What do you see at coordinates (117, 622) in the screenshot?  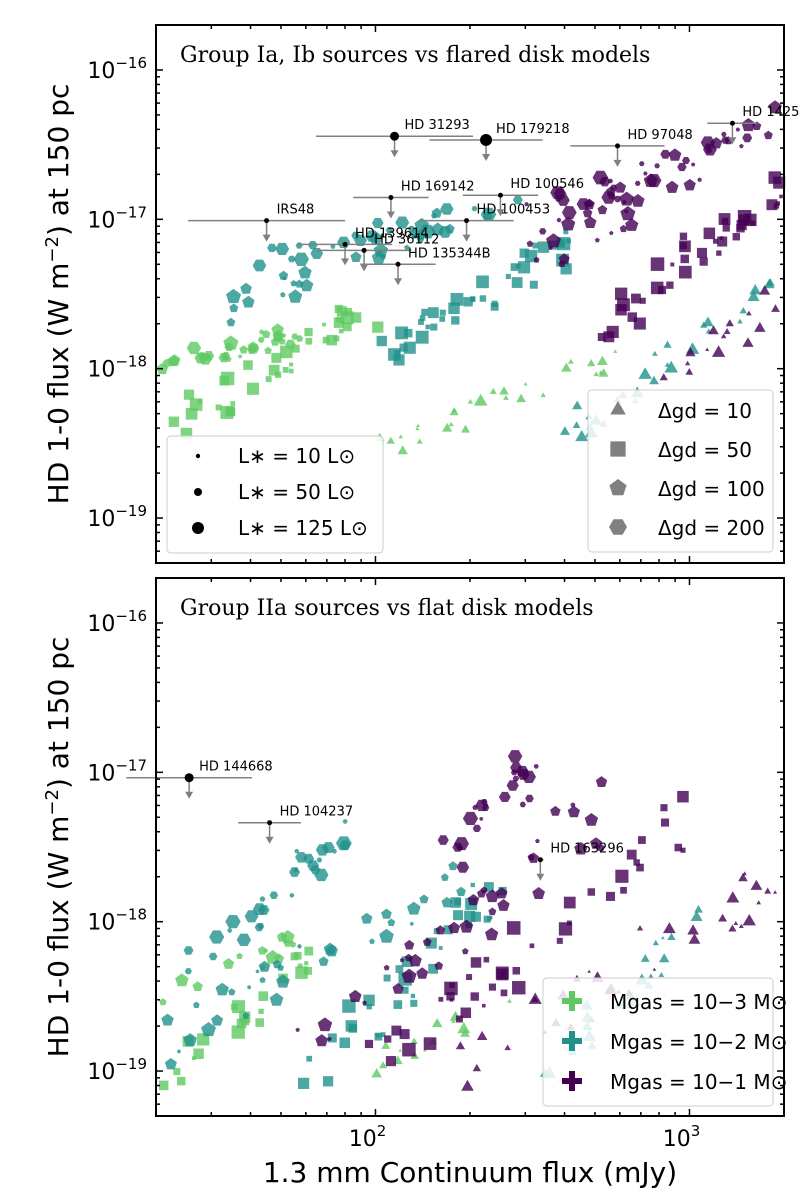 I see `y-tick-label: 10−16` at bounding box center [117, 622].